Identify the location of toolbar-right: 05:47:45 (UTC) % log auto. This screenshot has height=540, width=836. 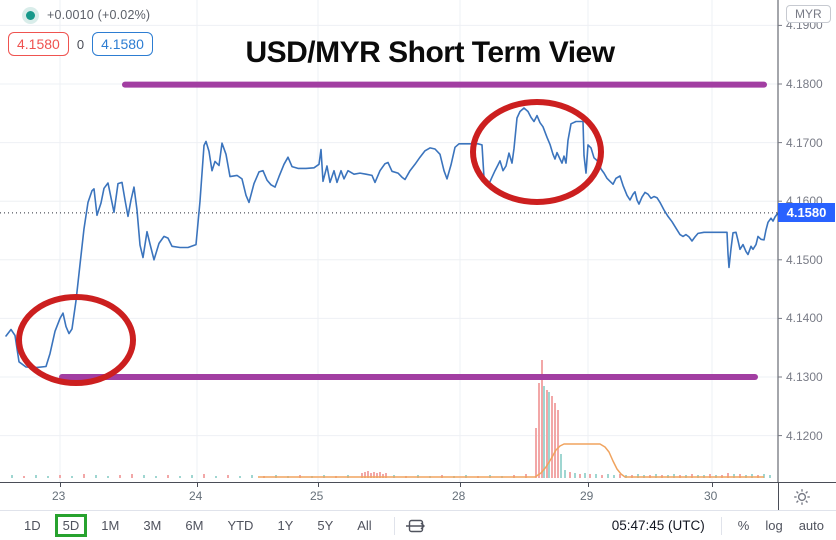
(717, 525).